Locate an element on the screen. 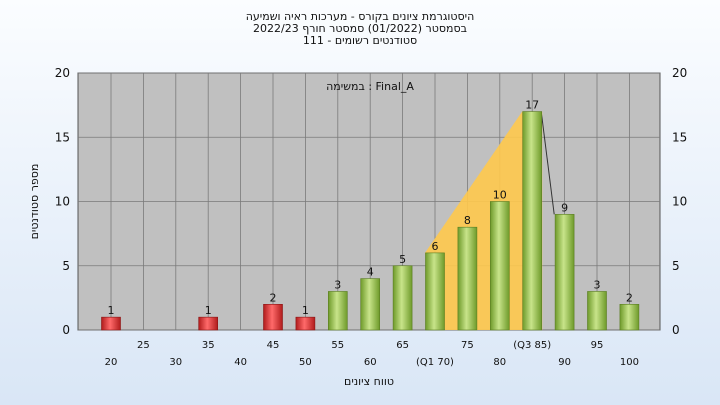  task-annotation: במשימה : Final_A is located at coordinates (370, 86).